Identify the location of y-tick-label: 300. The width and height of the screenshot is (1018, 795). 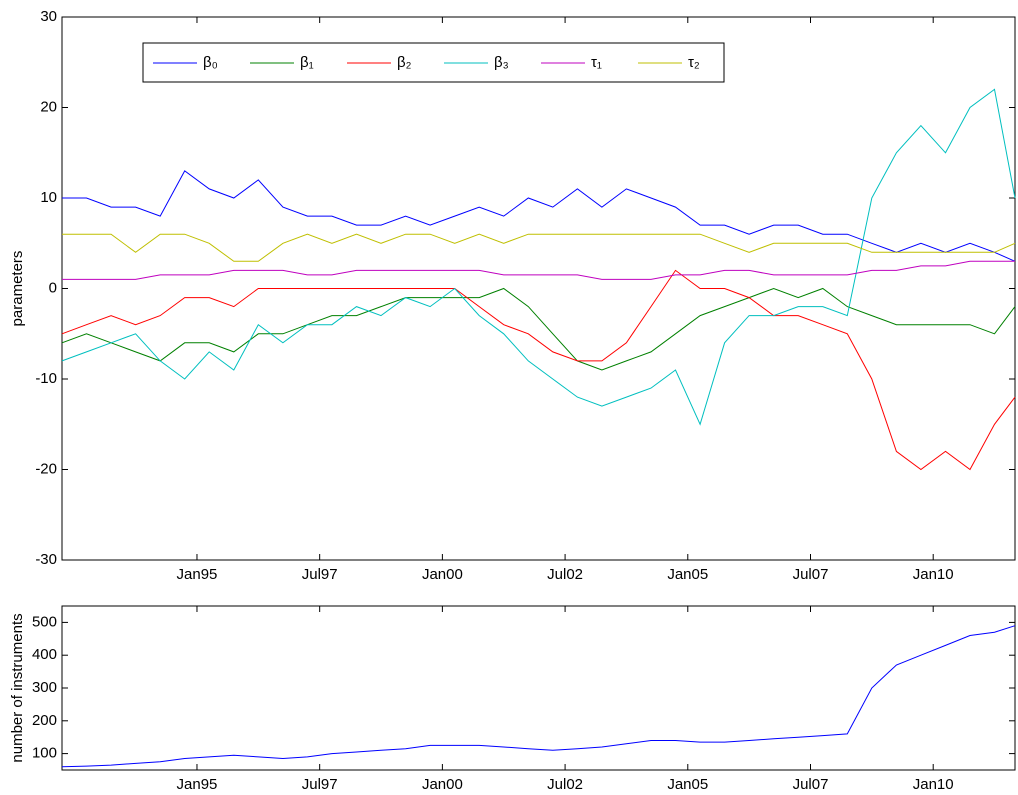
(44, 687).